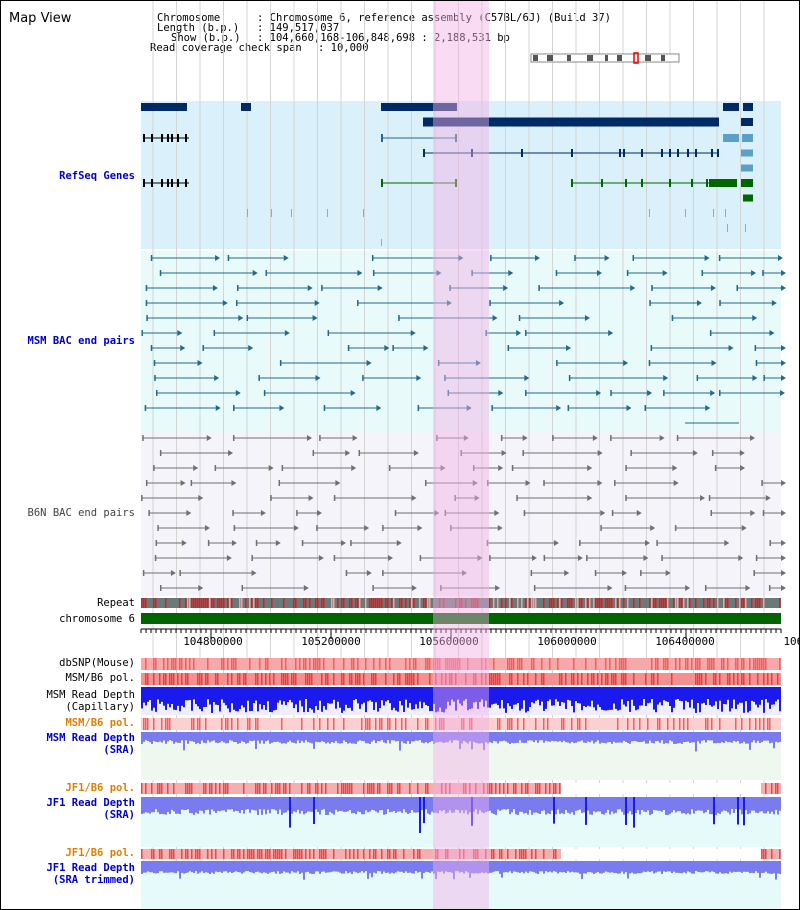  I want to click on jf1-depth-trim-label: JF1 Read Depth, so click(90, 868).